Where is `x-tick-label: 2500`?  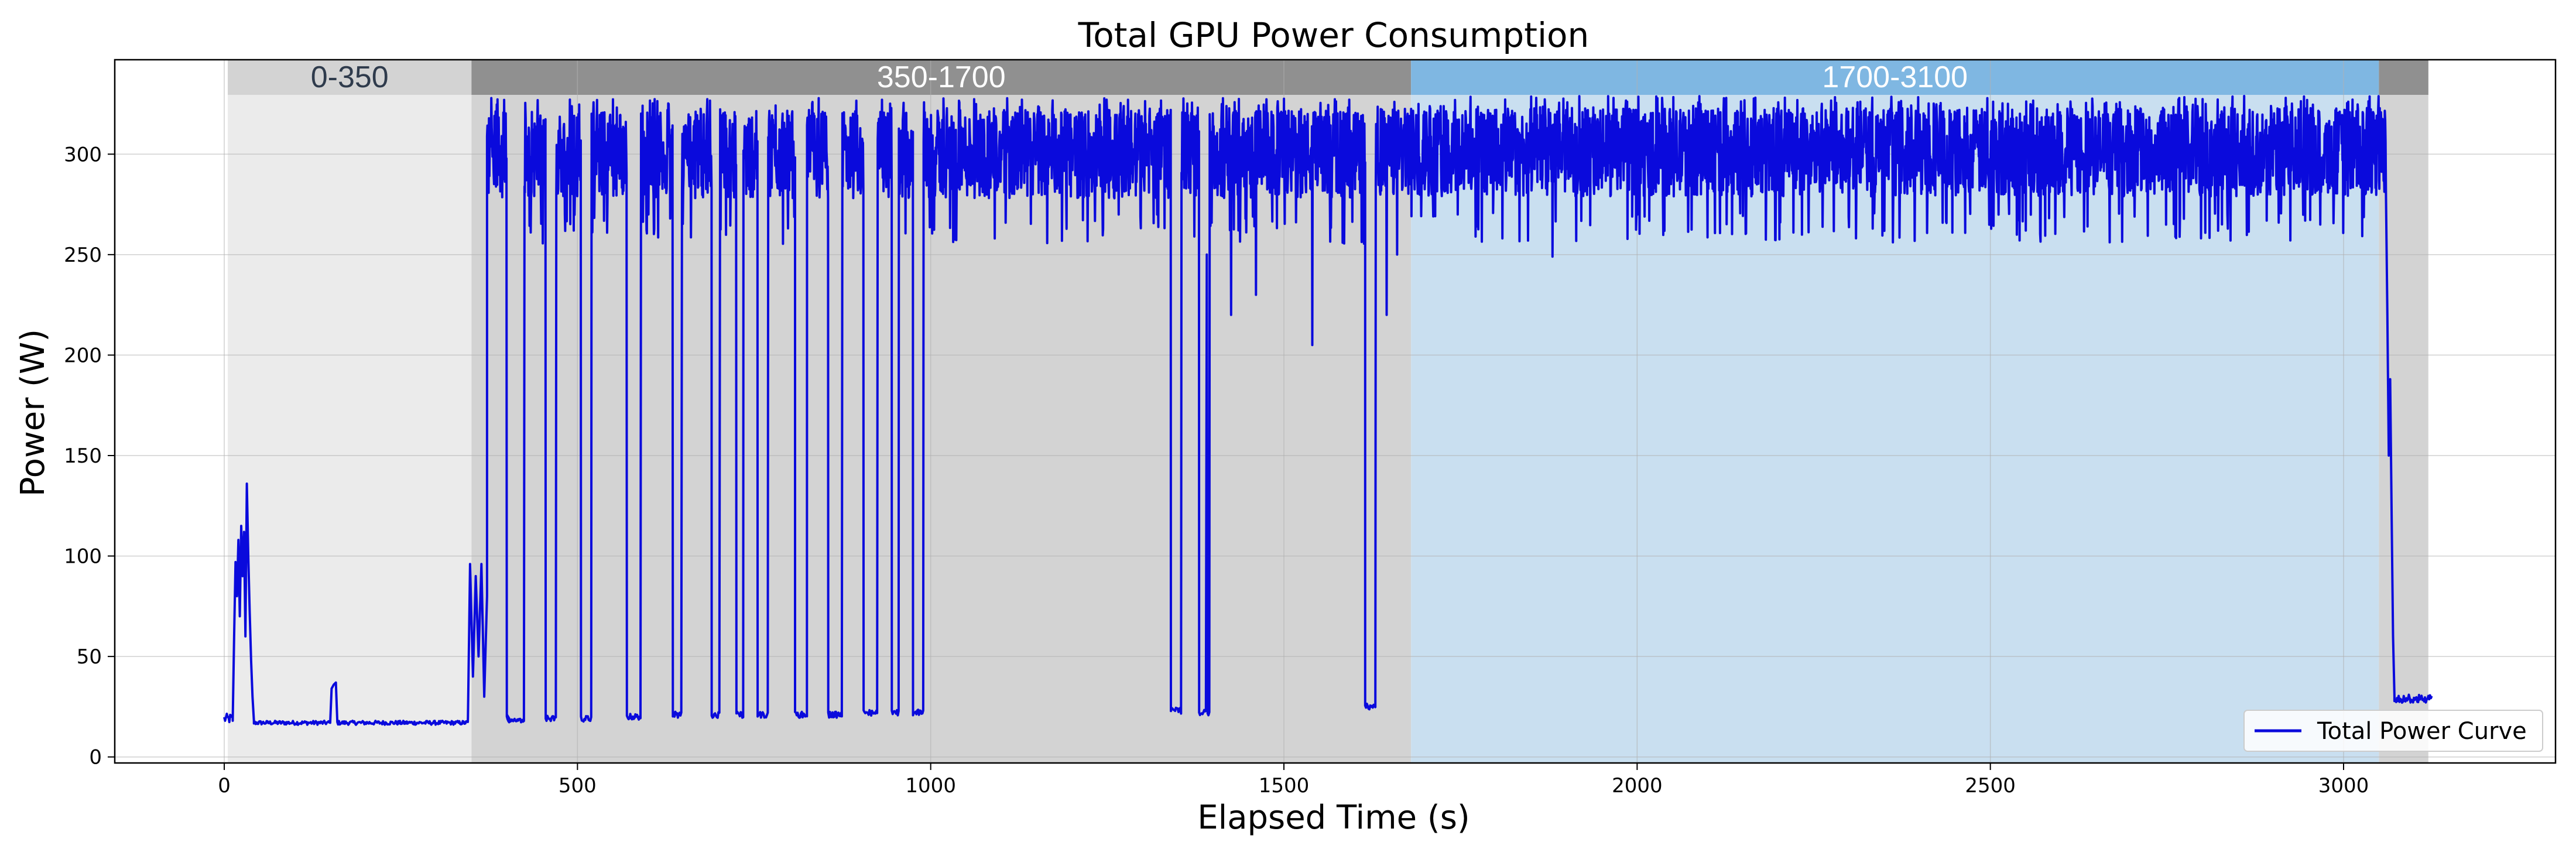 x-tick-label: 2500 is located at coordinates (1990, 786).